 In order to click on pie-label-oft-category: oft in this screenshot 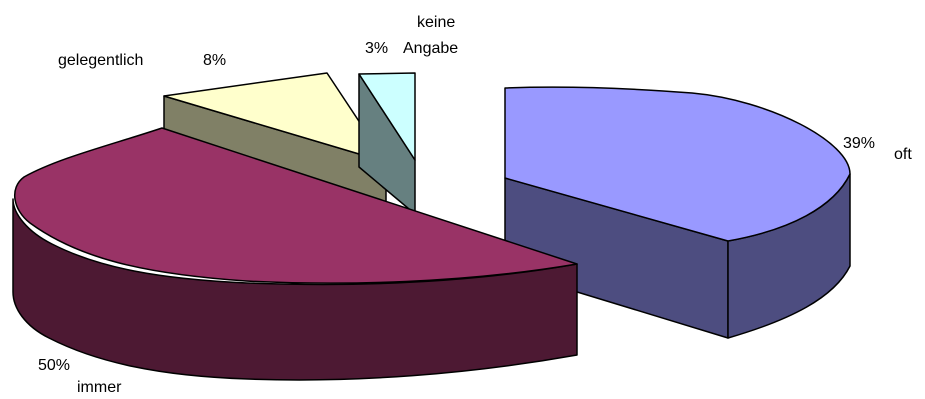, I will do `click(903, 154)`.